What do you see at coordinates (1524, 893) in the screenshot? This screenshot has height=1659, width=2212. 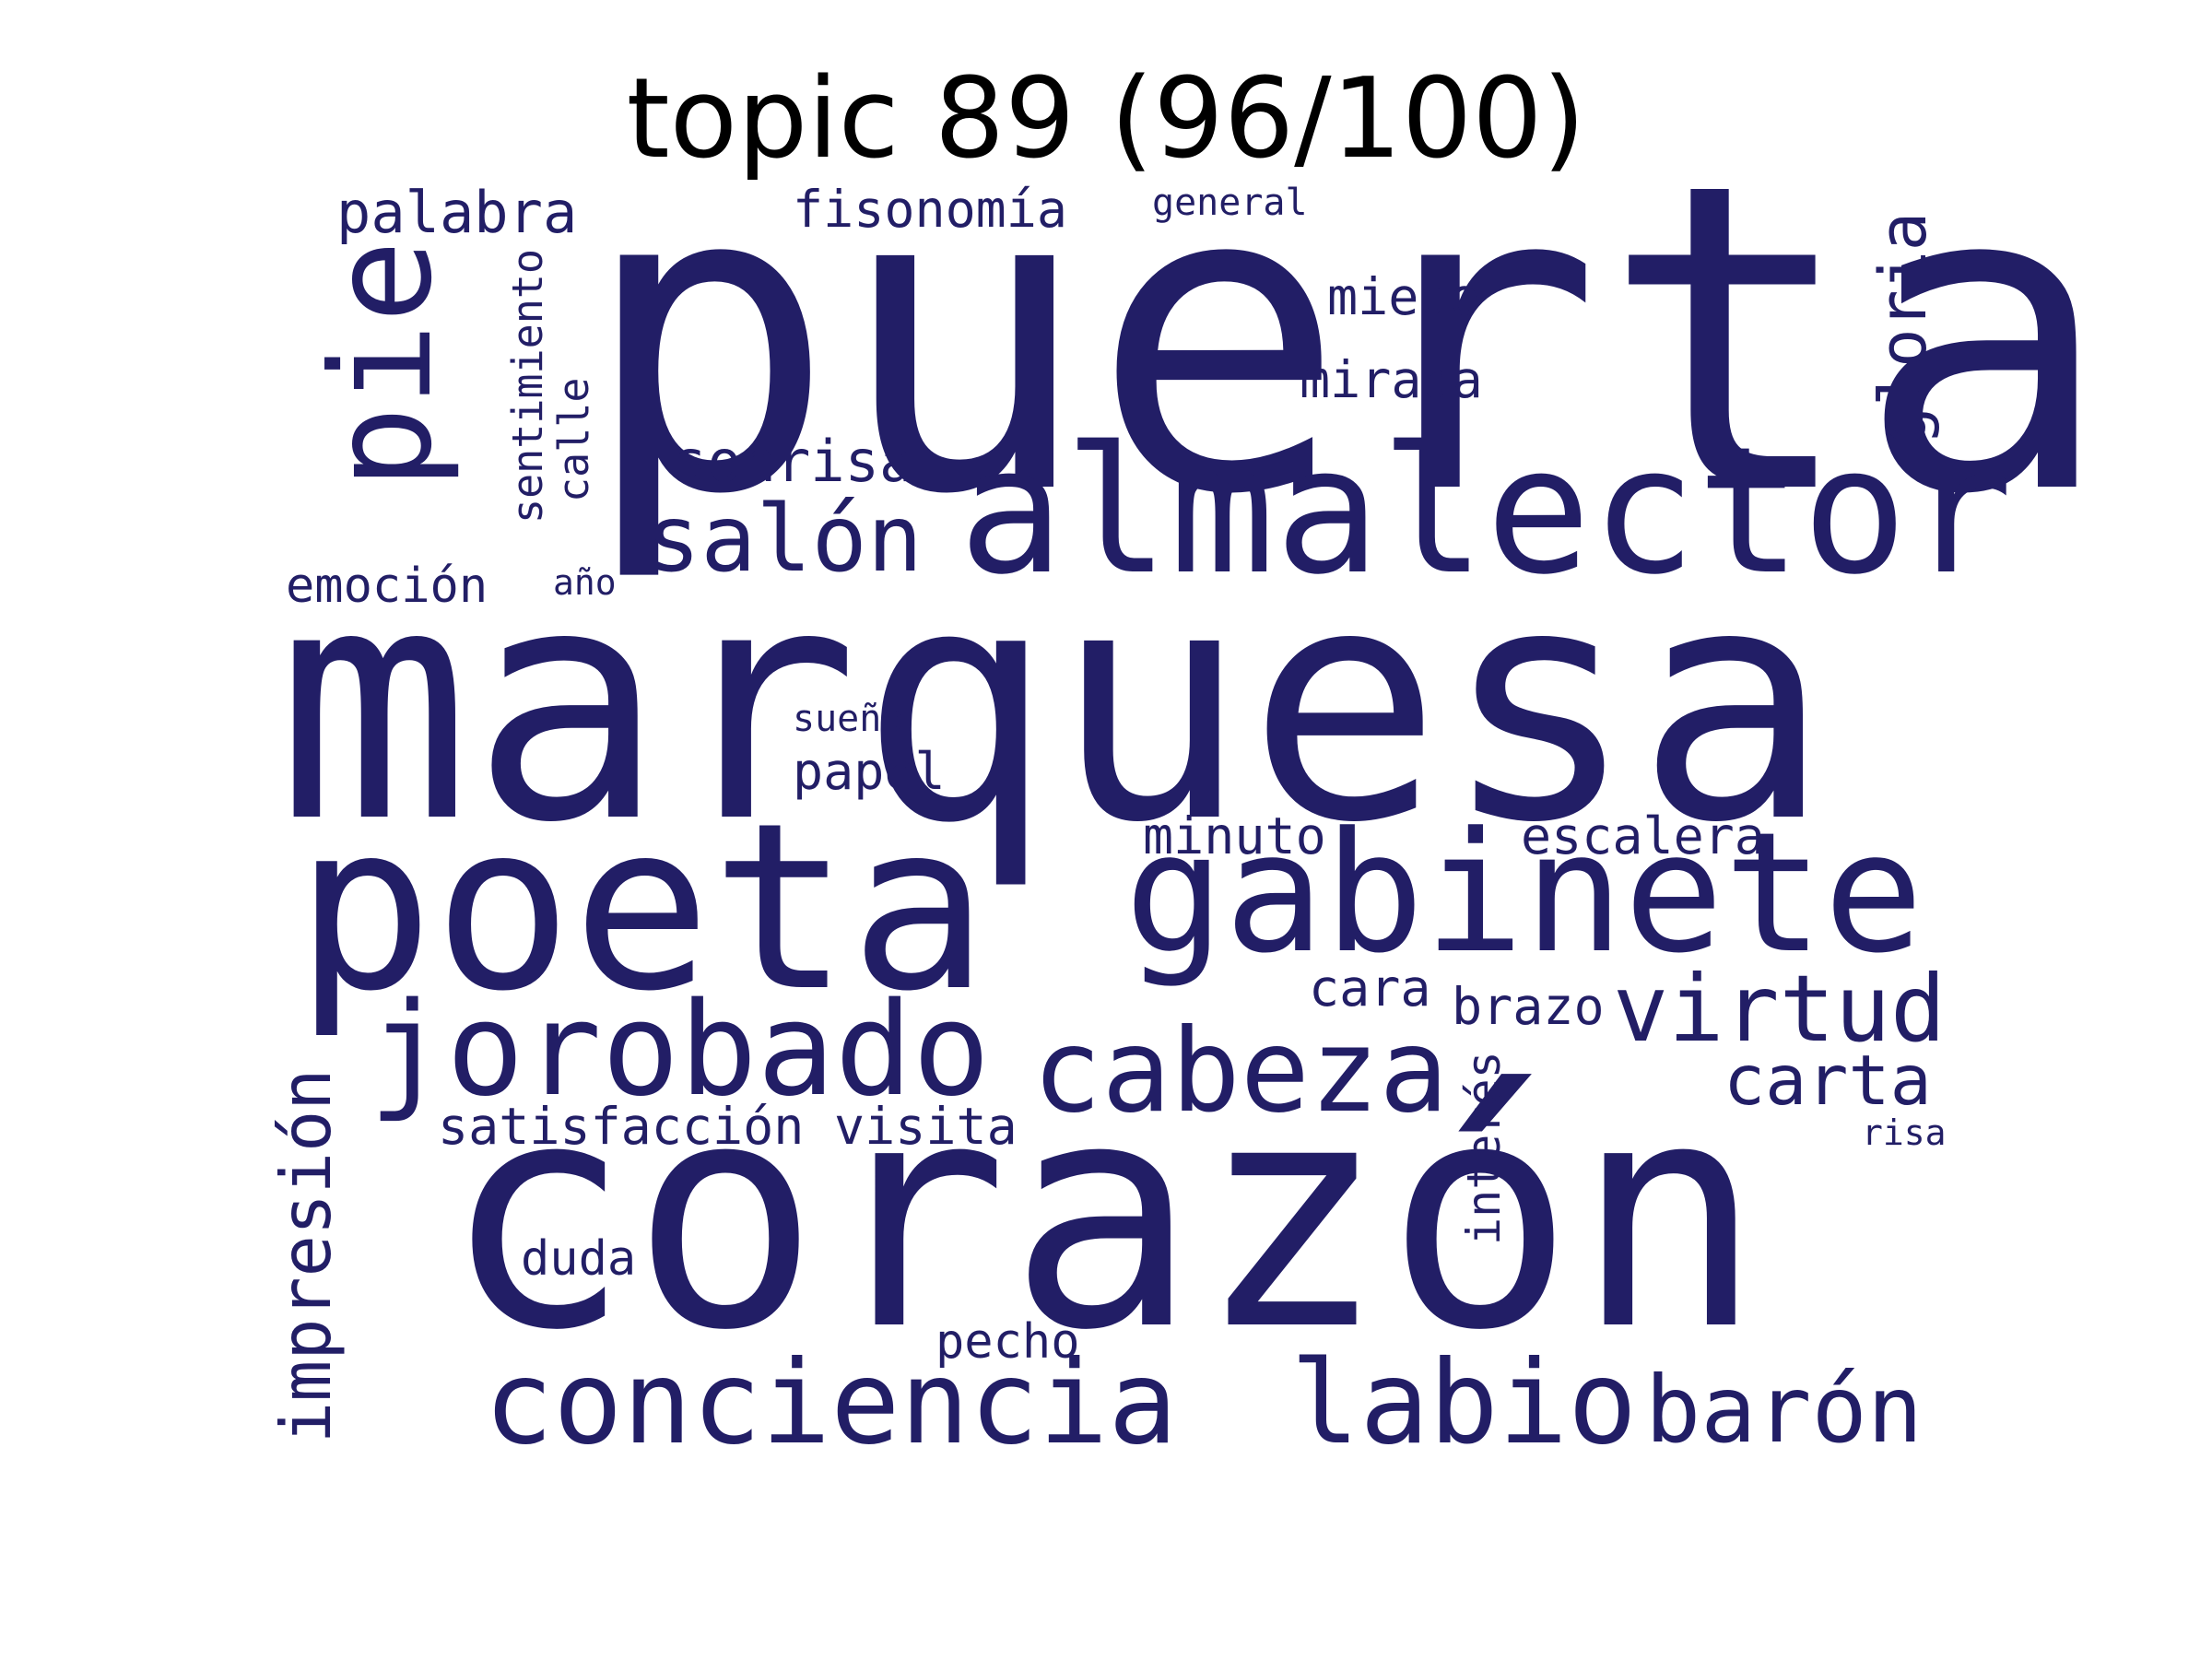 I see `word-5: gabinete` at bounding box center [1524, 893].